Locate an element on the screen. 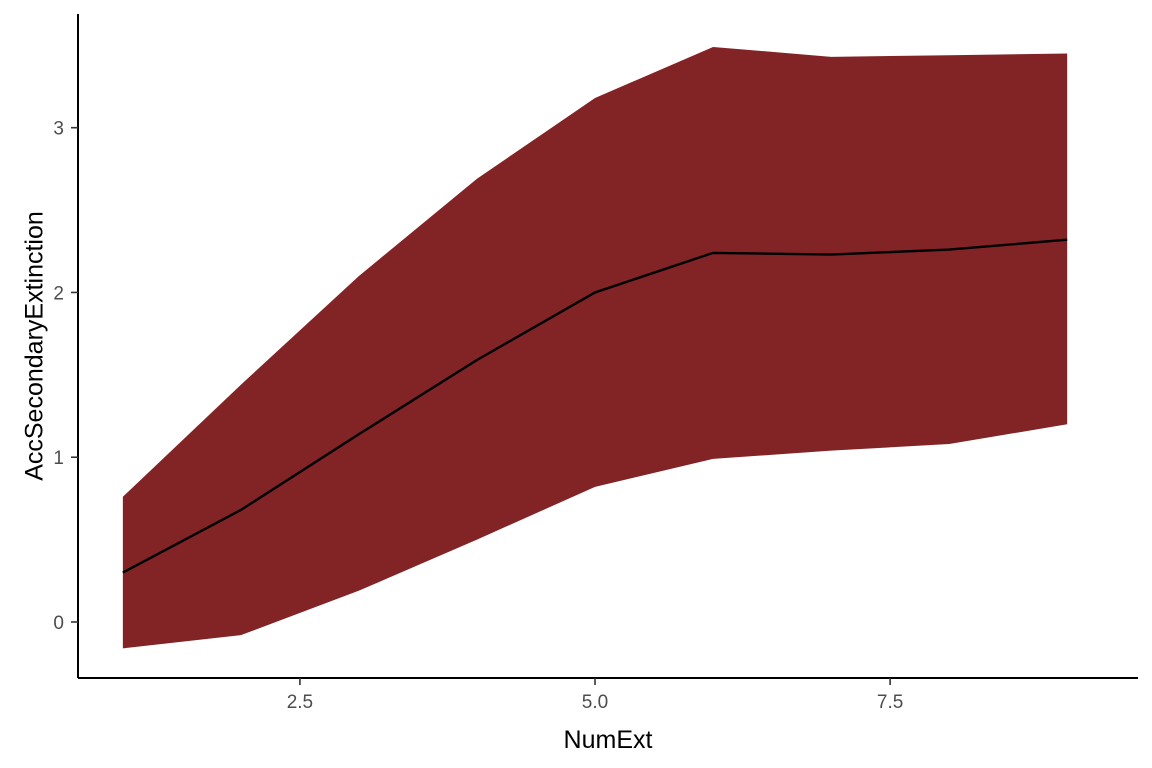  x-axis-title: NumExt is located at coordinates (608, 740).